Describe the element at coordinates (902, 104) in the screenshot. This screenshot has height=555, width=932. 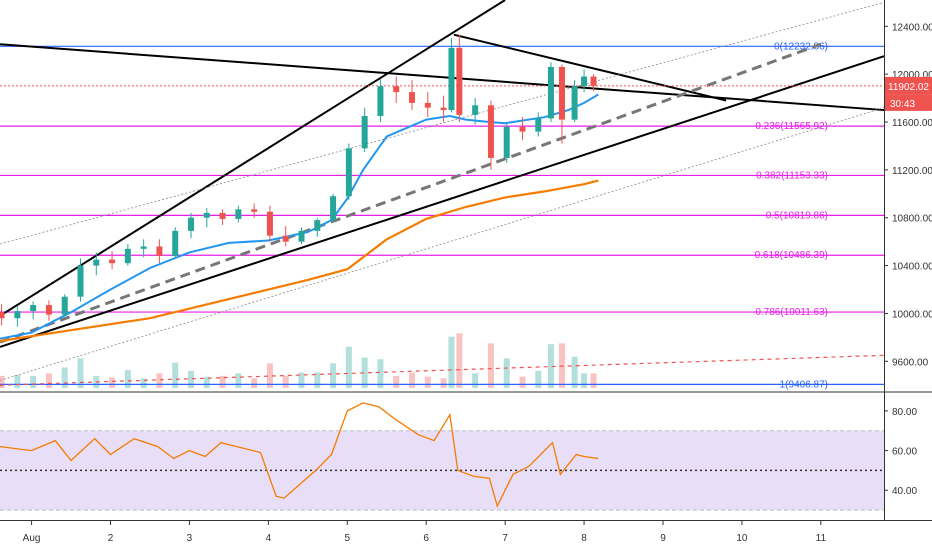
I see `countdown-label: 30:43` at that location.